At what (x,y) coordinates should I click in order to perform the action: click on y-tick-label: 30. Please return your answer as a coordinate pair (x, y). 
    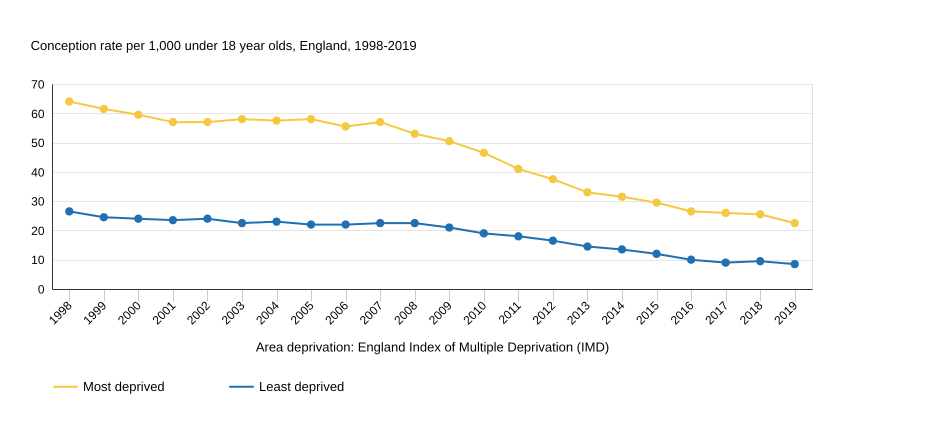
    Looking at the image, I should click on (38, 201).